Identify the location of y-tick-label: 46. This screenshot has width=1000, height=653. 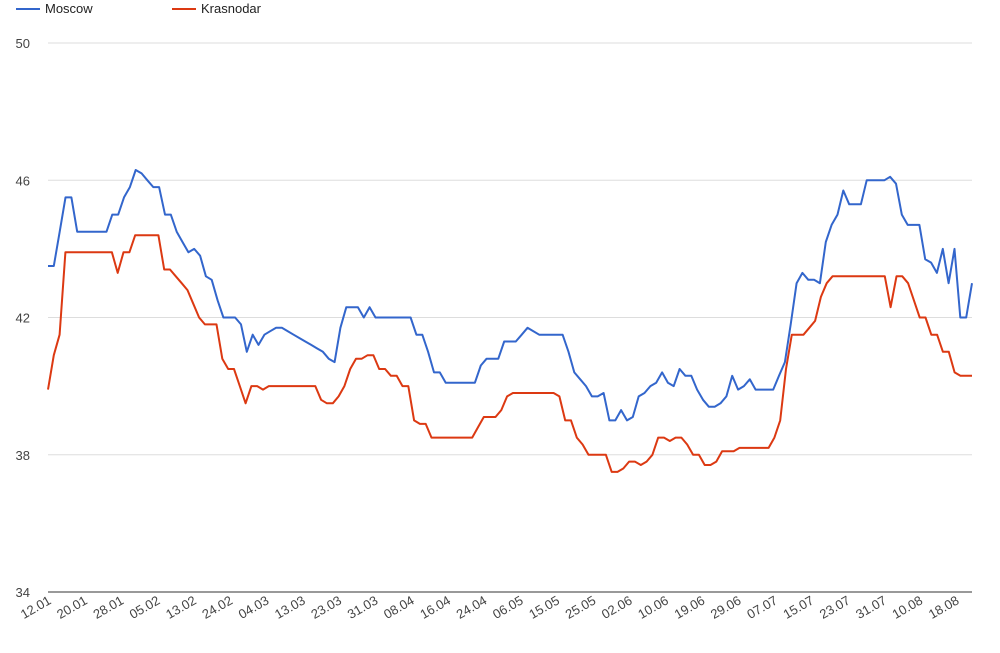
(23, 180).